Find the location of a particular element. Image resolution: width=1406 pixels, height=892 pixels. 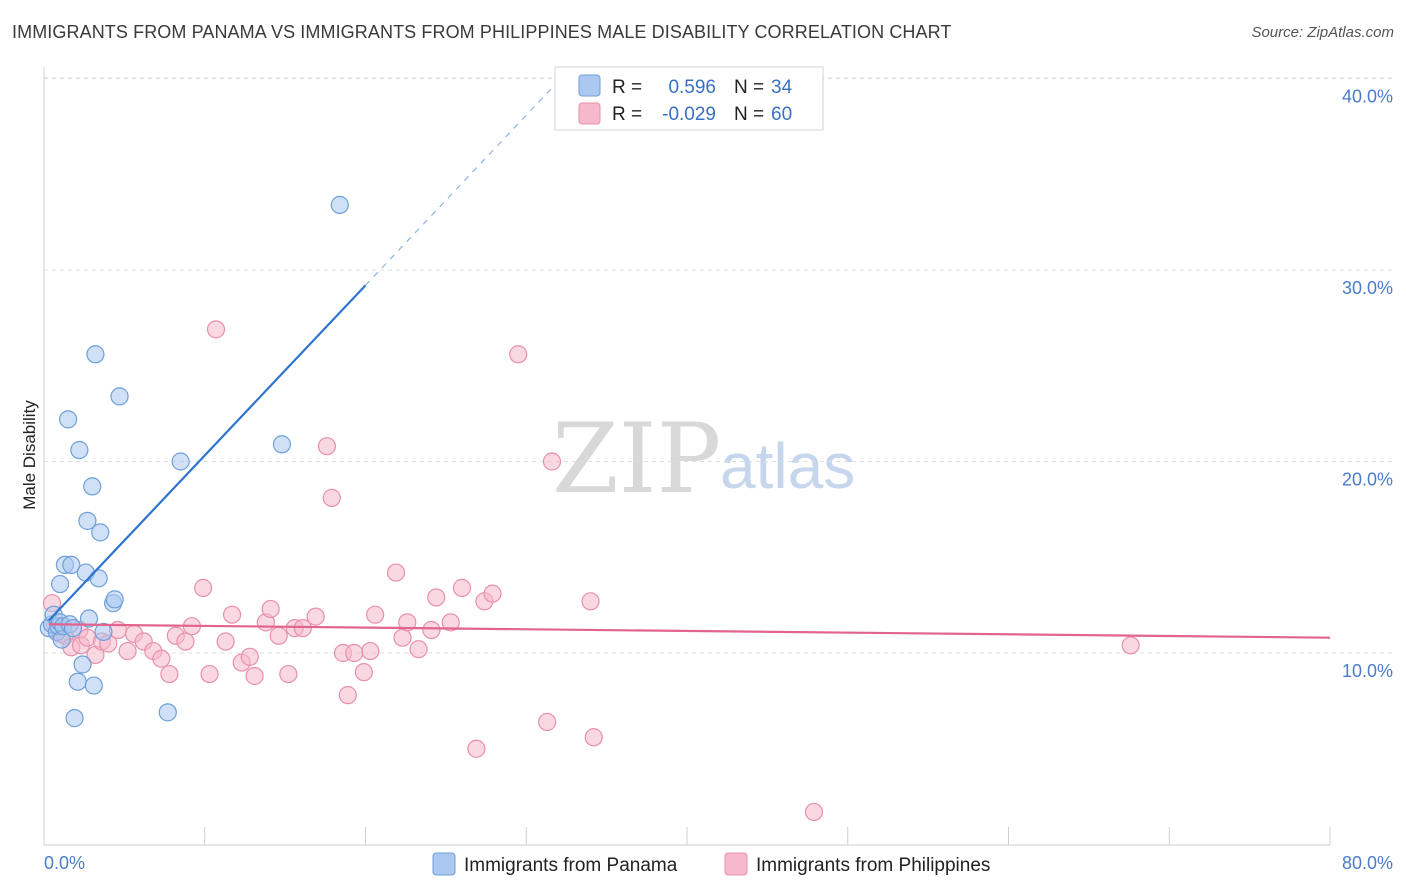

legend-r-label-panama: R = is located at coordinates (627, 87).